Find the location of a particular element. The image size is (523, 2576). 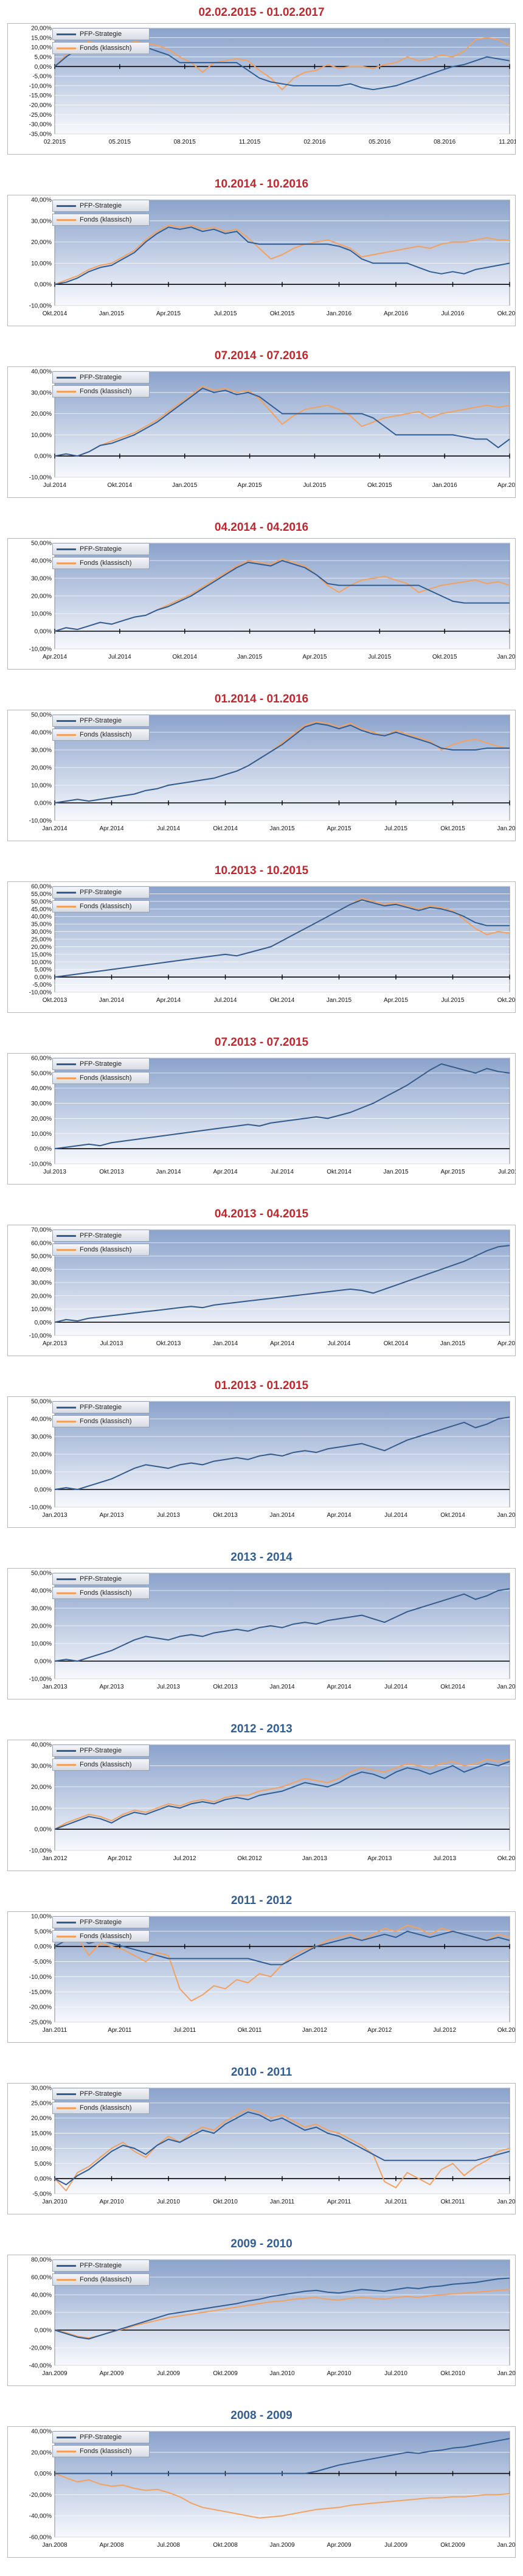

y-tick-label: -40,00% is located at coordinates (41, 2516).